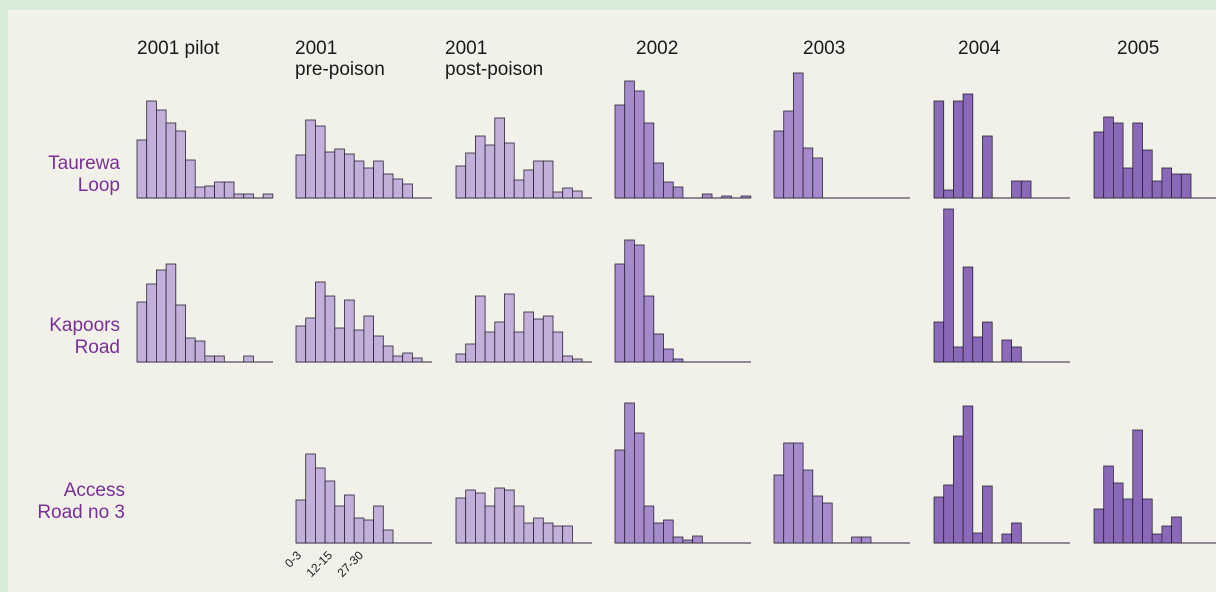  I want to click on histogram-panel-r2-c2, so click(523, 515).